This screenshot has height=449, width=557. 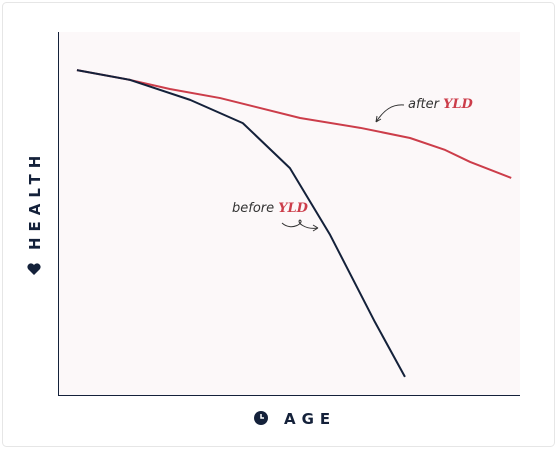 What do you see at coordinates (424, 104) in the screenshot?
I see `annotation-text: after` at bounding box center [424, 104].